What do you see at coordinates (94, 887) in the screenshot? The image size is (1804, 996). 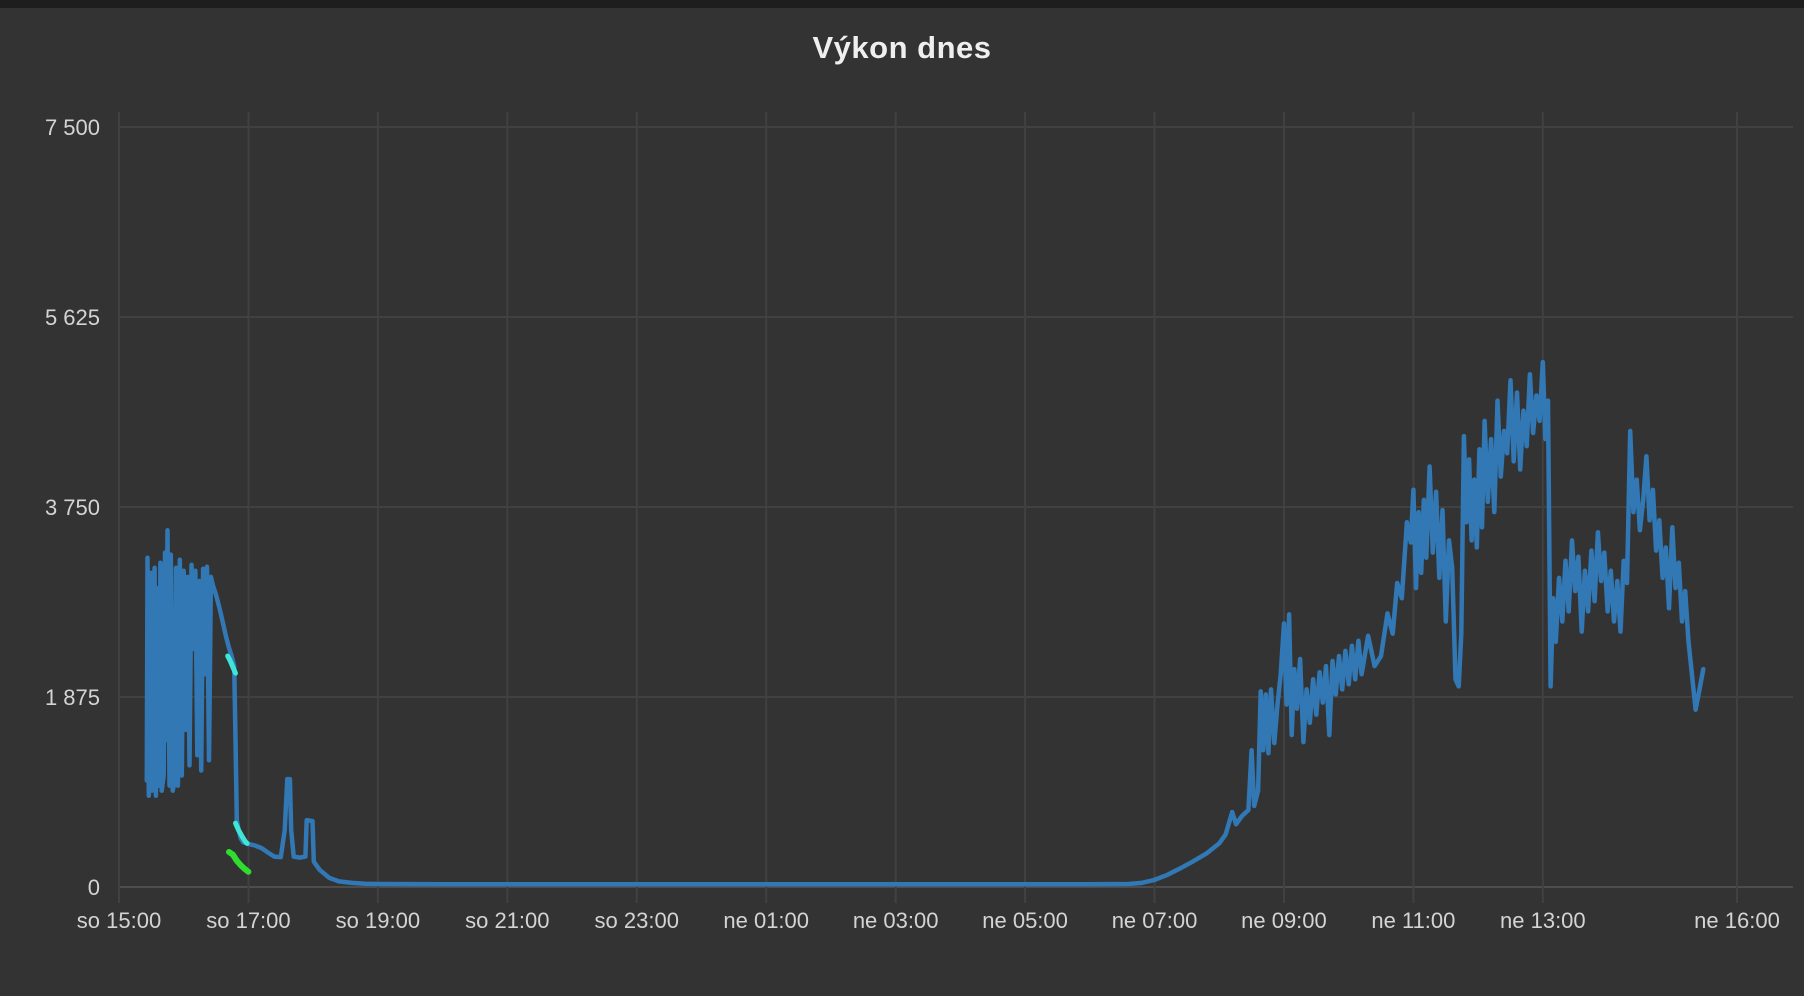 I see `y-tick-label: 0` at bounding box center [94, 887].